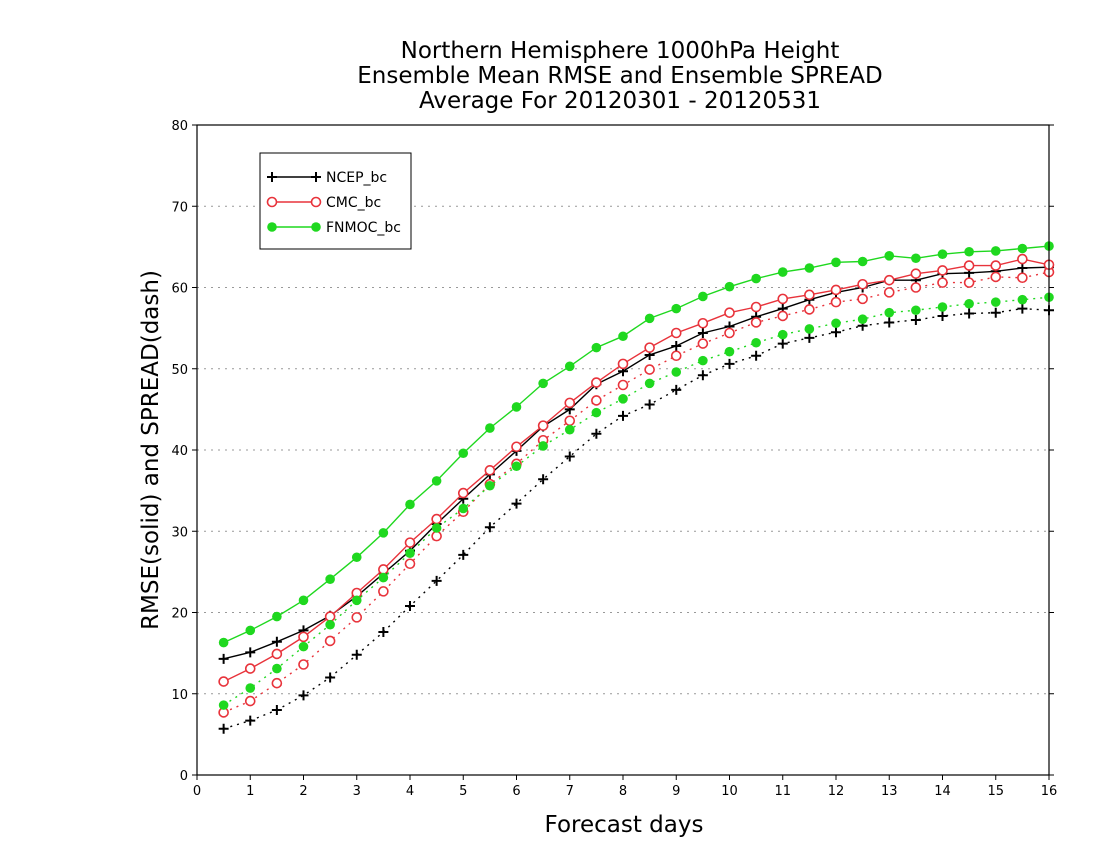 This screenshot has height=850, width=1100. What do you see at coordinates (729, 791) in the screenshot?
I see `x-tick-label-10: 10` at bounding box center [729, 791].